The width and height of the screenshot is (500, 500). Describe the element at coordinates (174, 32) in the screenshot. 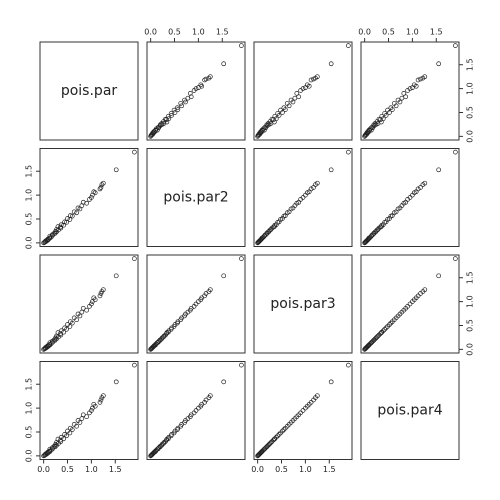

I see `x-tick-label: 0.5` at that location.